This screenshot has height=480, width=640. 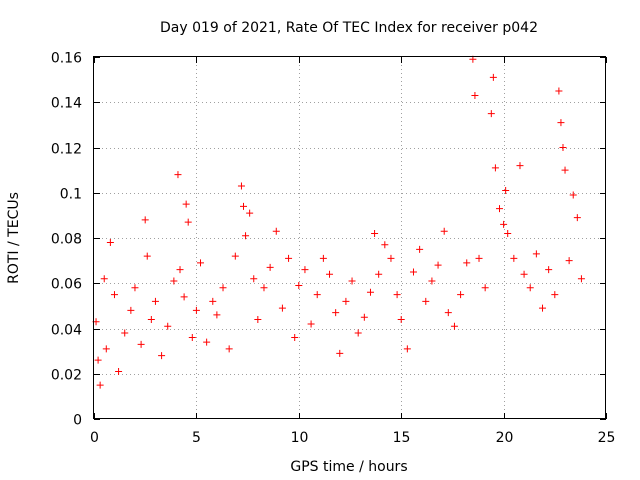 I want to click on x-tick-label: 10, so click(x=300, y=438).